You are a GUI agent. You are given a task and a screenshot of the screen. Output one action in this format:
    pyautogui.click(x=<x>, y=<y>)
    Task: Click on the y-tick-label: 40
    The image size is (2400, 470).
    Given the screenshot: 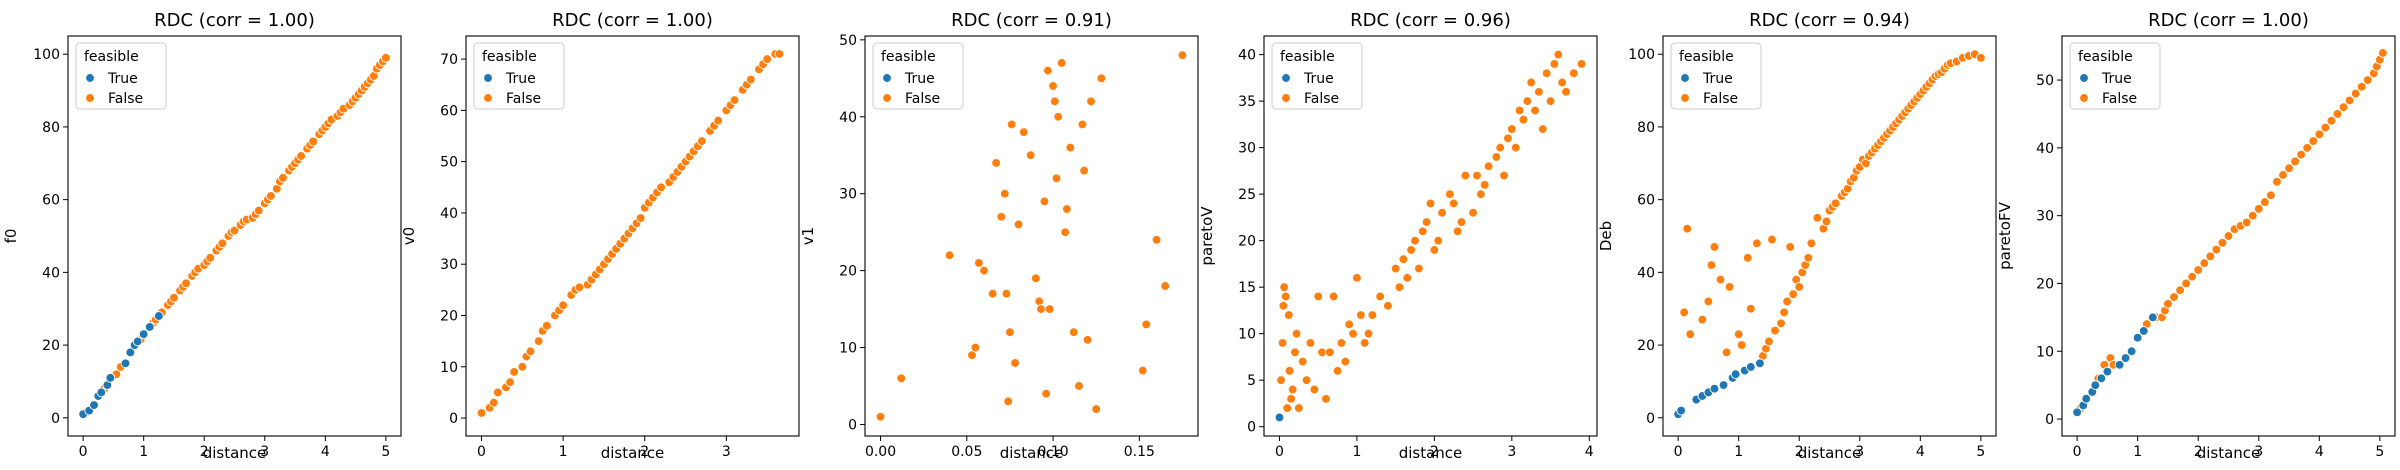 What is the action you would take?
    pyautogui.click(x=848, y=118)
    